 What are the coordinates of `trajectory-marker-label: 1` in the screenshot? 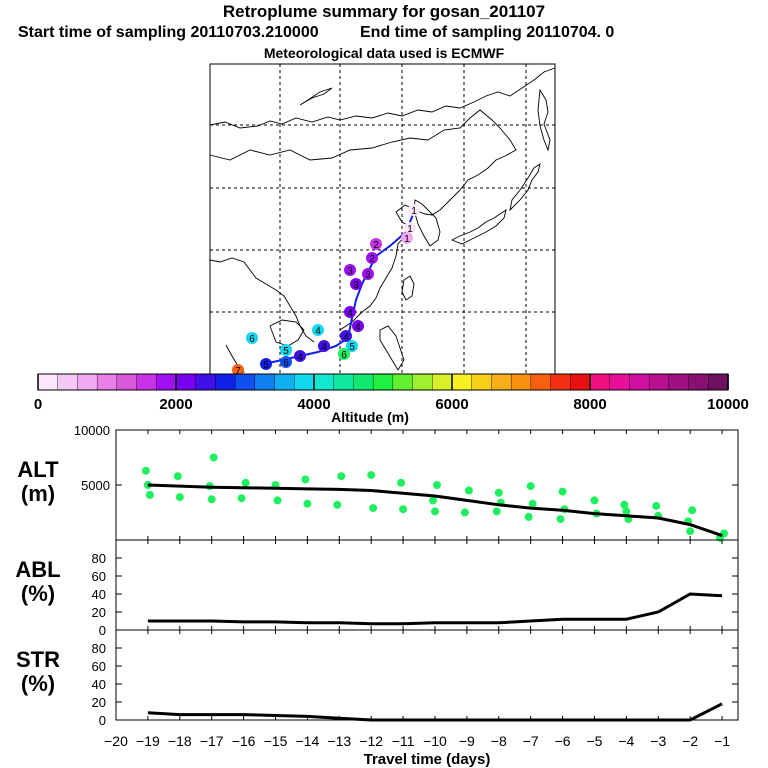 It's located at (407, 239).